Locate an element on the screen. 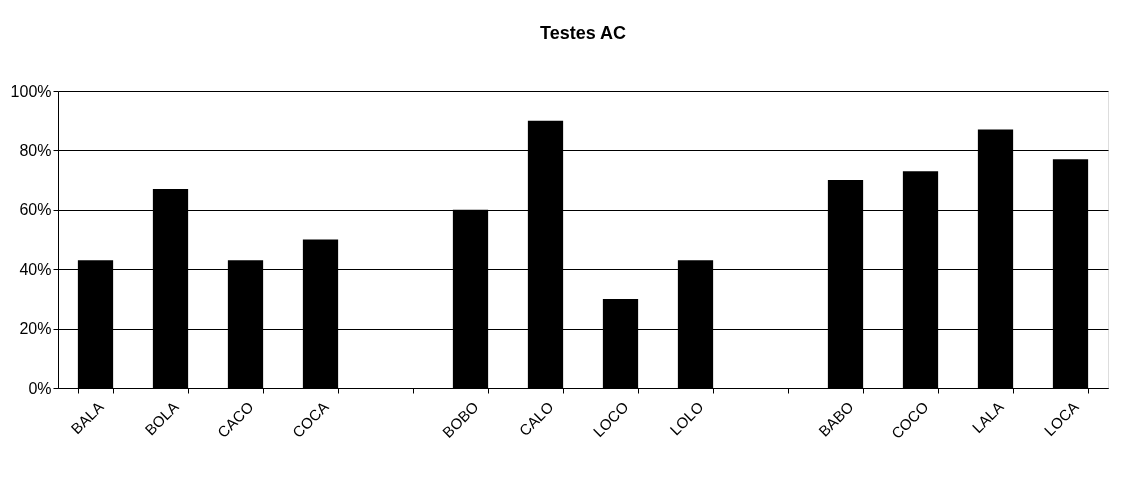 The height and width of the screenshot is (493, 1148). chart-title: Testes AC is located at coordinates (583, 33).